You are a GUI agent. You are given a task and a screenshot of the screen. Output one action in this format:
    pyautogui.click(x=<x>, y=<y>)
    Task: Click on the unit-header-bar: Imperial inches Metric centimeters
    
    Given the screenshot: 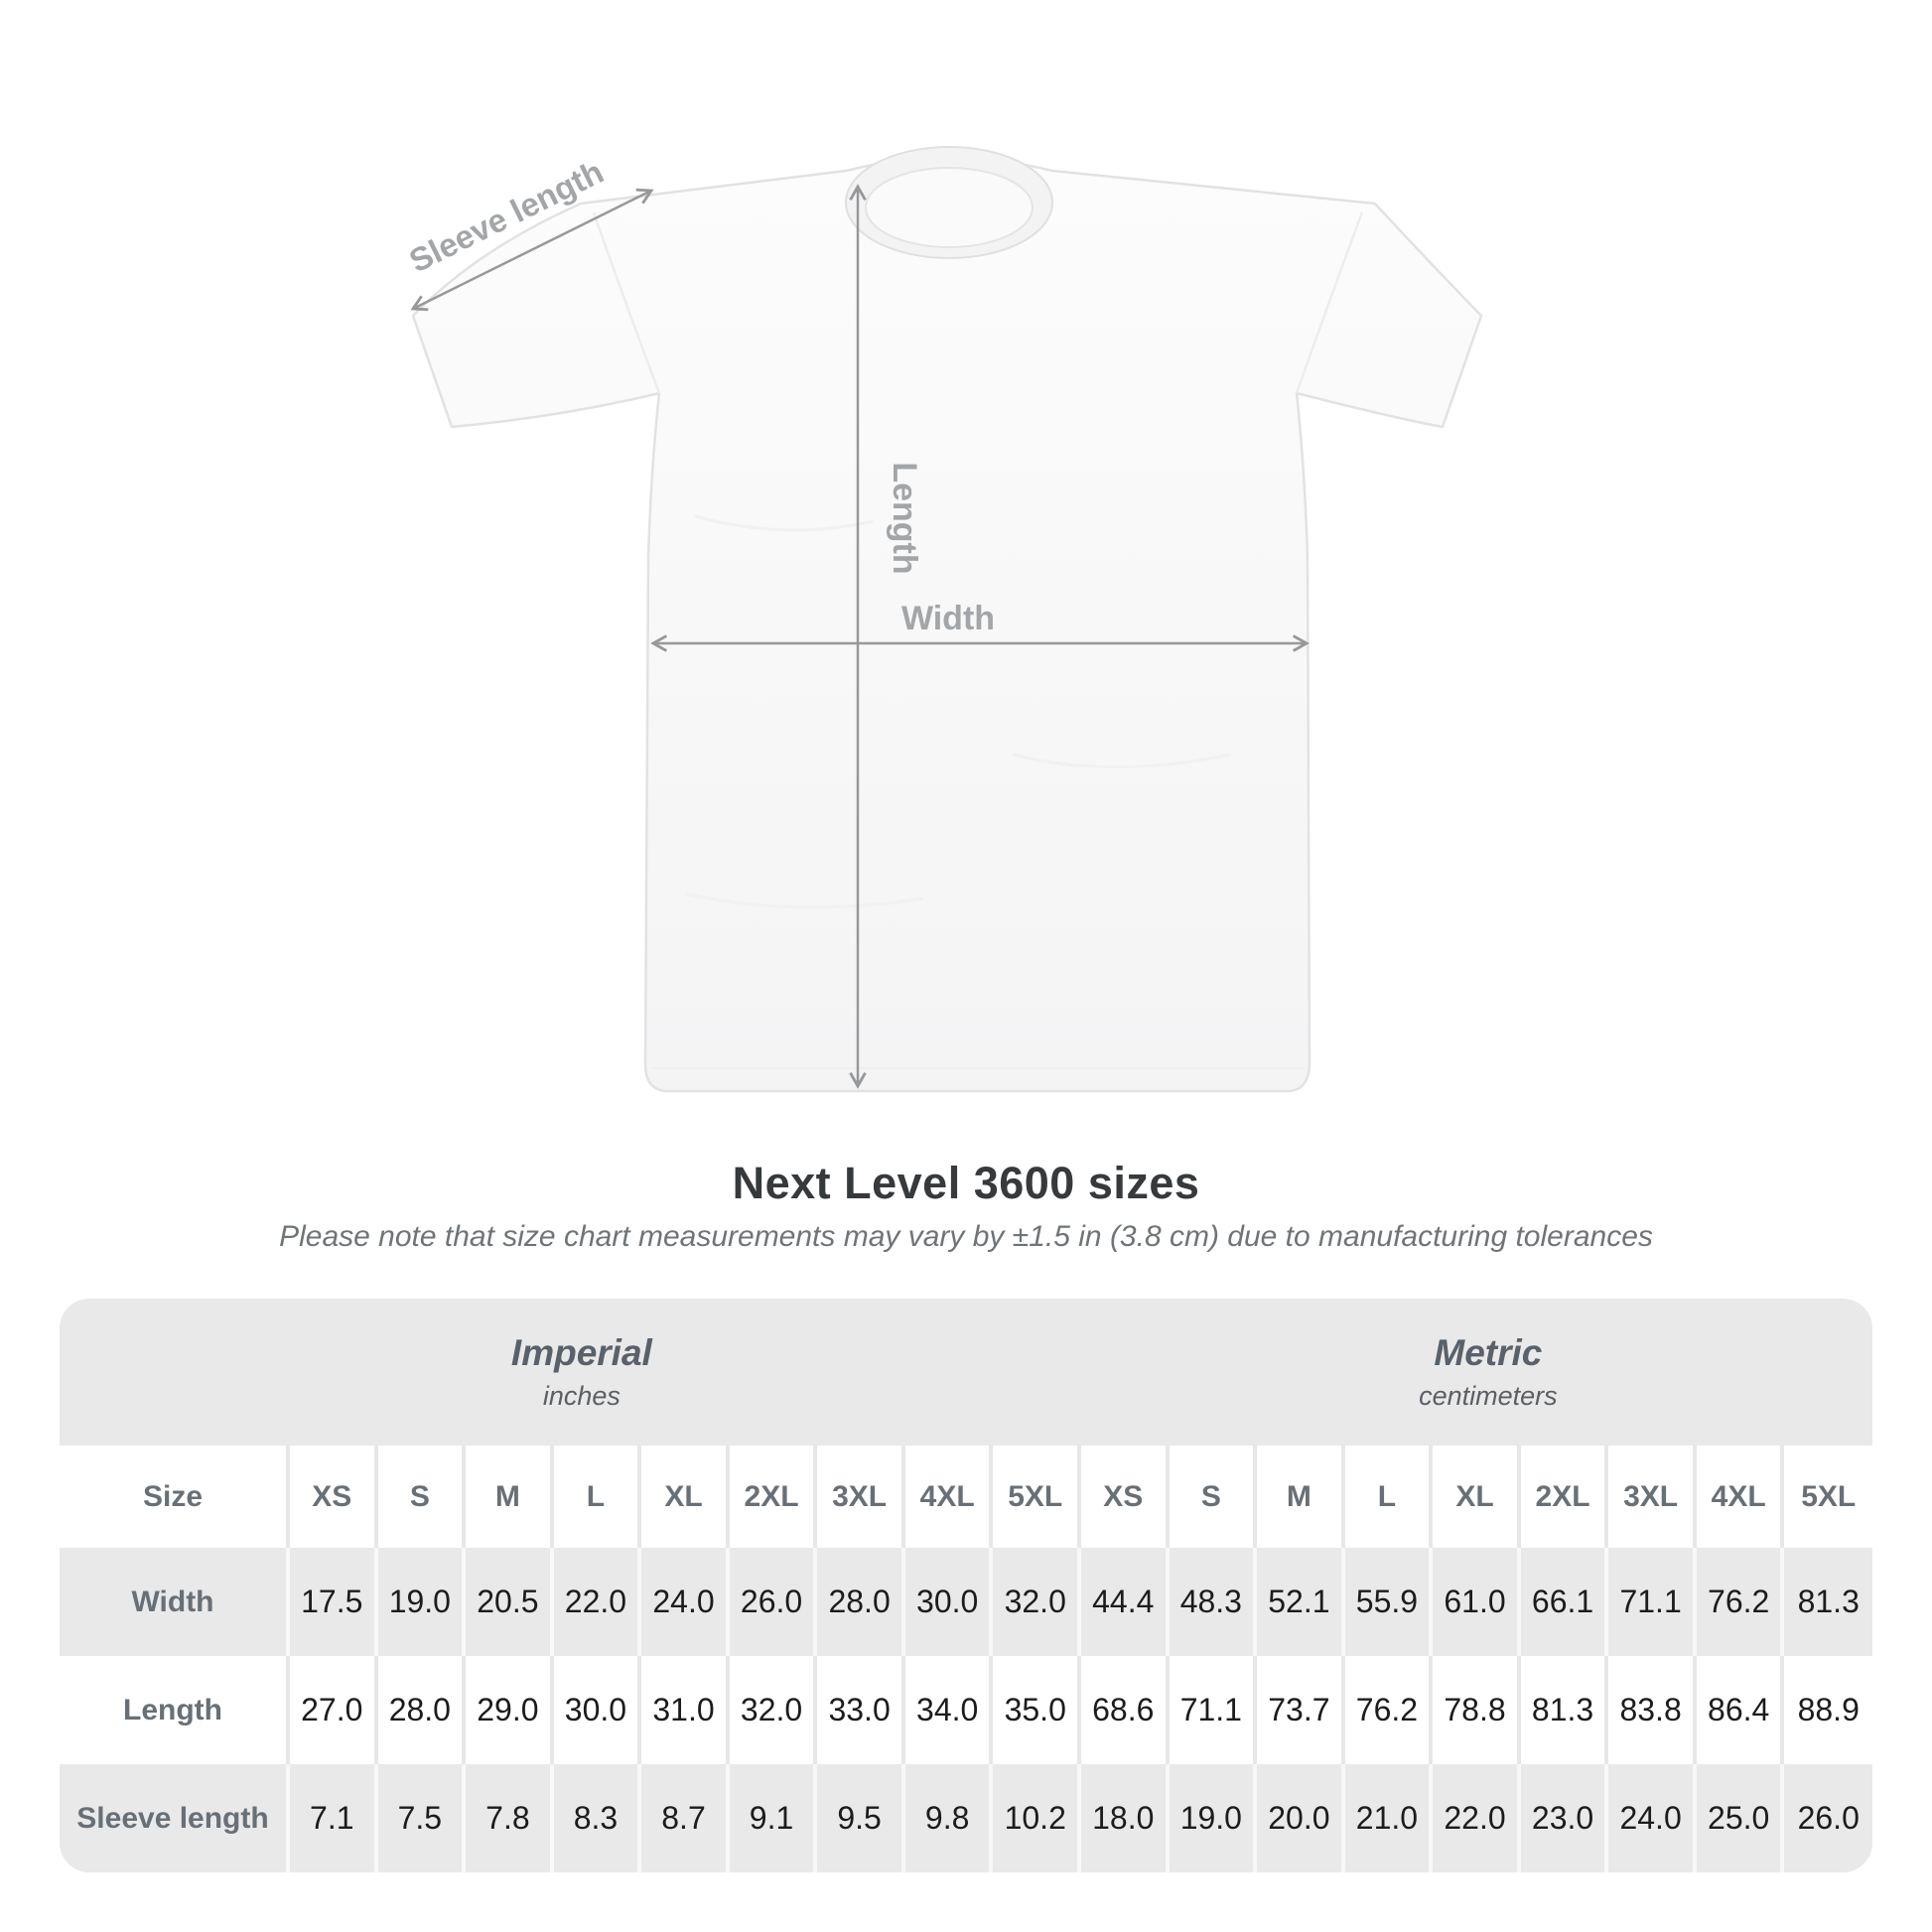 What is the action you would take?
    pyautogui.click(x=966, y=1372)
    